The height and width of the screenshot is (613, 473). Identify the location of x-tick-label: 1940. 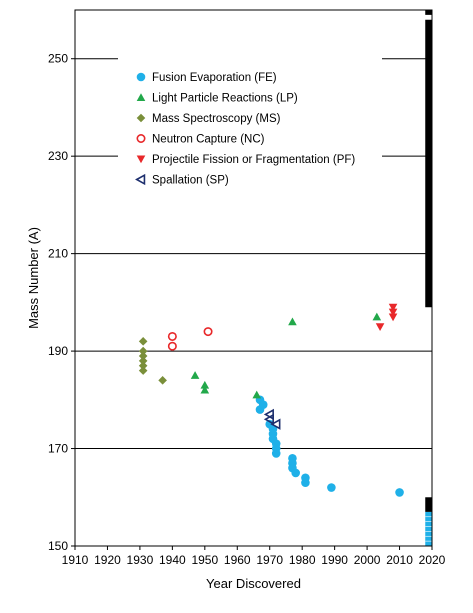
(172, 560).